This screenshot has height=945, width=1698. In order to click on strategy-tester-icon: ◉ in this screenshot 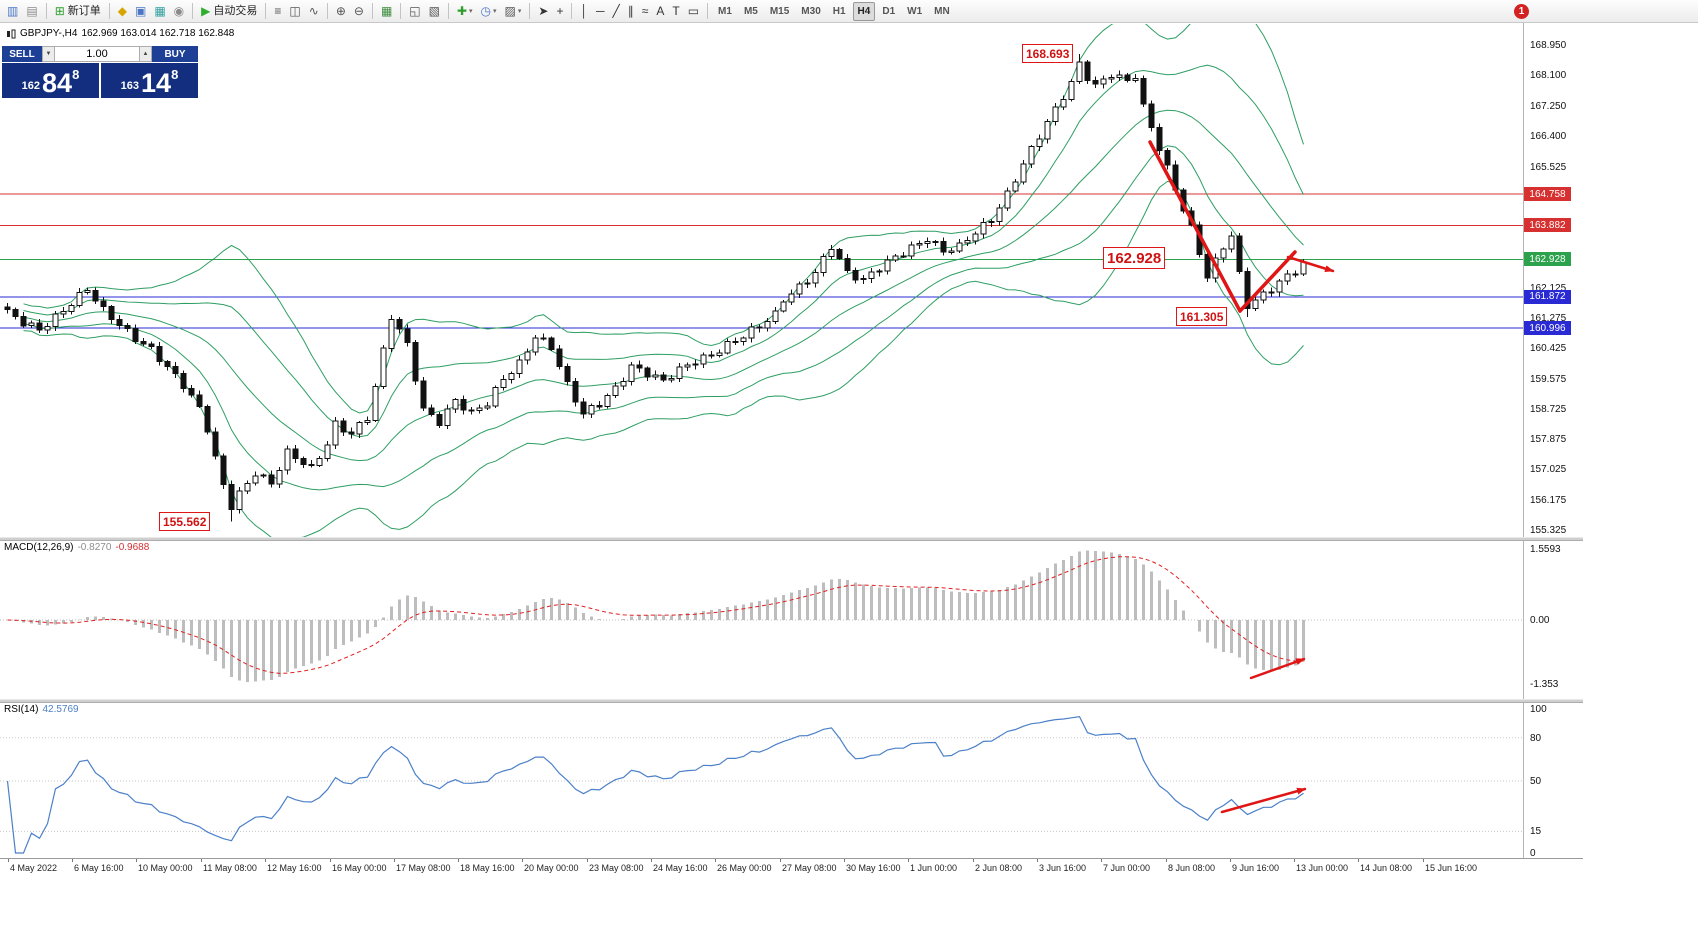, I will do `click(179, 11)`.